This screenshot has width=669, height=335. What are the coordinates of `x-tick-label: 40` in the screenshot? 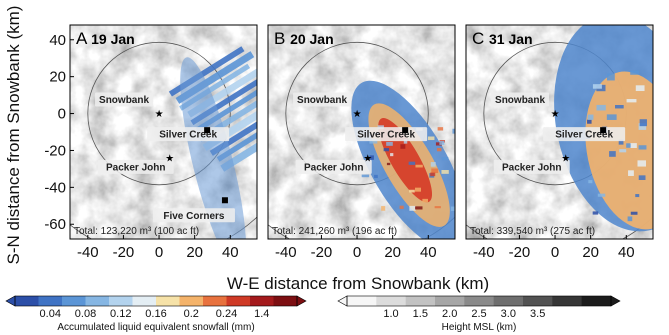 It's located at (428, 252).